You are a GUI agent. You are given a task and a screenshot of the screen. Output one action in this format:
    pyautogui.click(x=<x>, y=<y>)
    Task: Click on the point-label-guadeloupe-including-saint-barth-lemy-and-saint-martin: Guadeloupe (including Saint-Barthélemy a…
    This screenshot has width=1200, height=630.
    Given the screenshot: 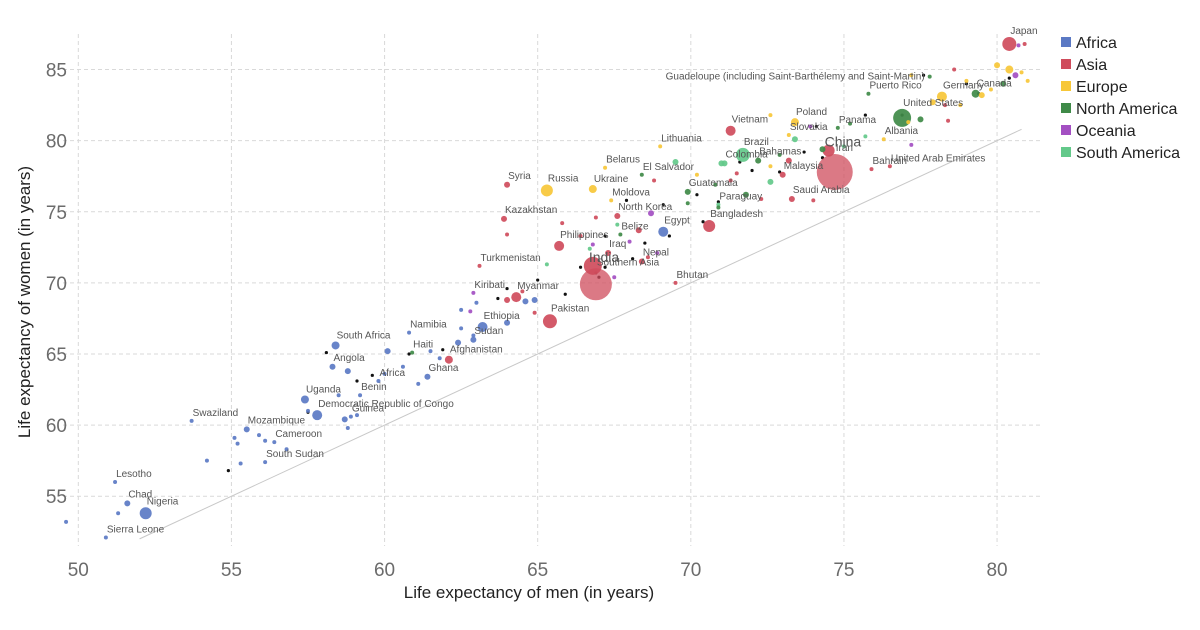 What is the action you would take?
    pyautogui.click(x=795, y=77)
    